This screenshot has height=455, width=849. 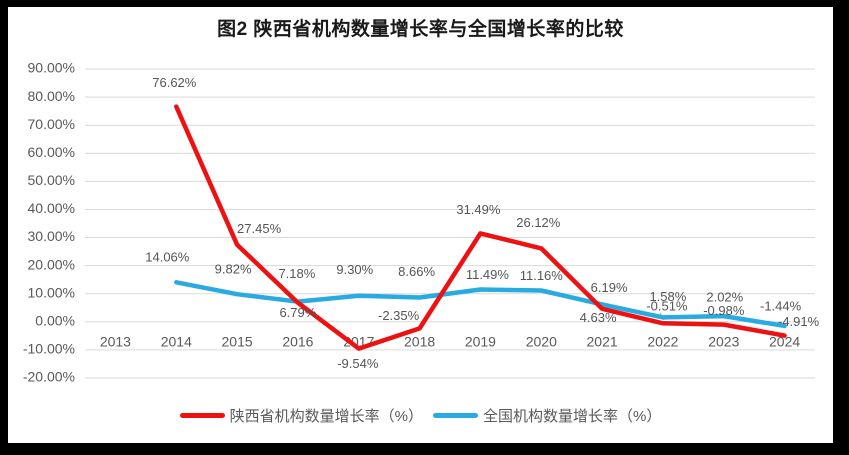 What do you see at coordinates (799, 321) in the screenshot?
I see `data-label-series-0: -4.91%` at bounding box center [799, 321].